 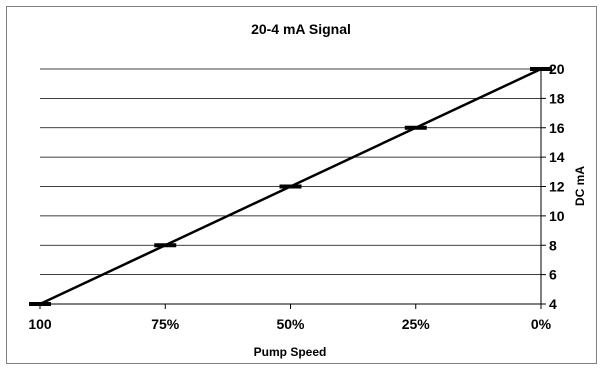 I want to click on y-tick-label: 20, so click(x=557, y=69).